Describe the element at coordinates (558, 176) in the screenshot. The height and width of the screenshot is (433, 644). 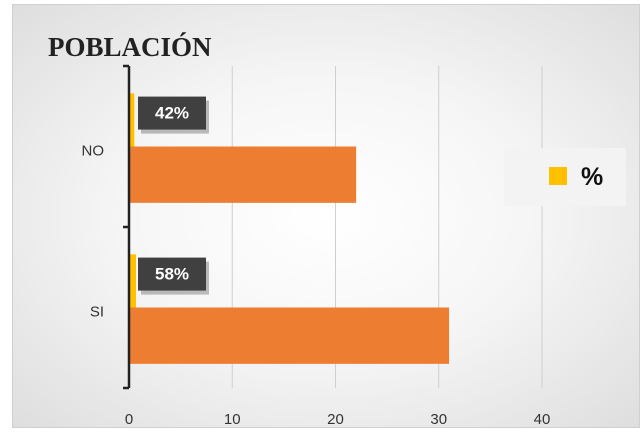
I see `legend-swatch` at that location.